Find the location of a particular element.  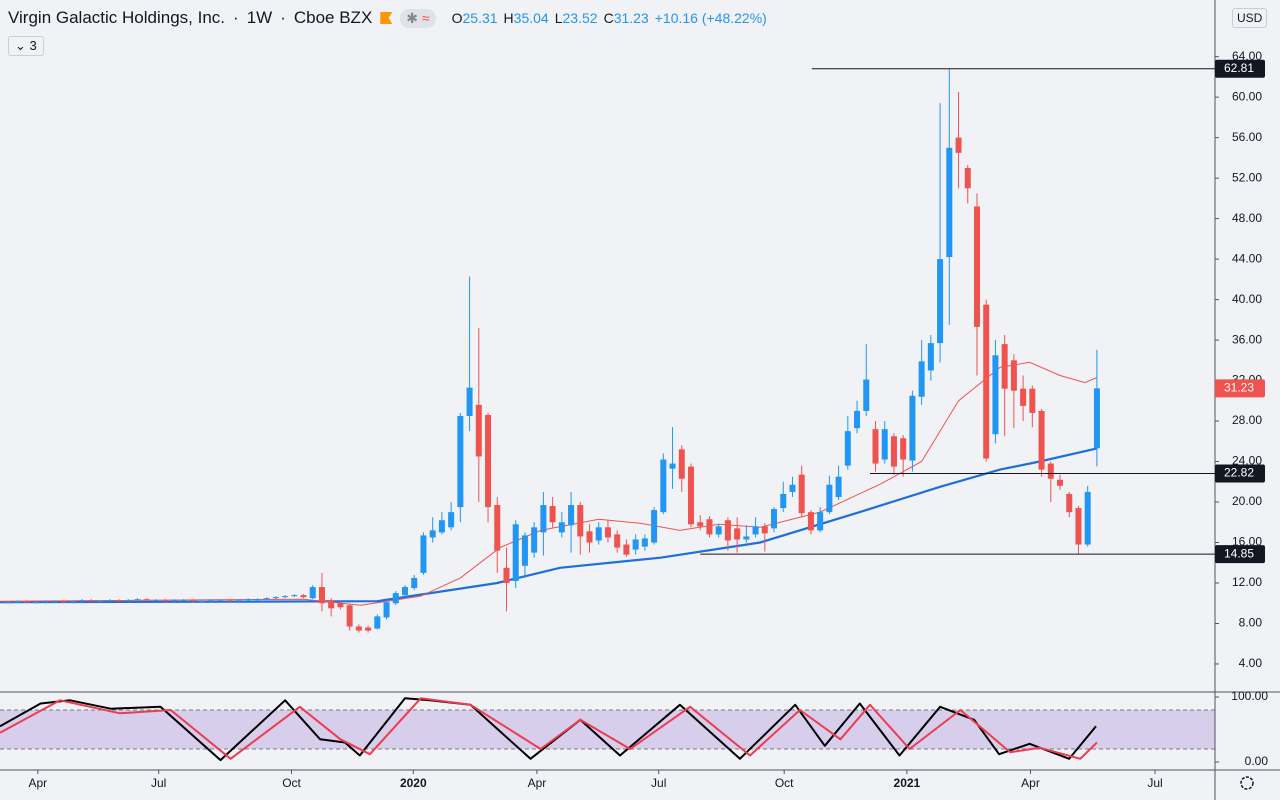

ohlc-key: O is located at coordinates (457, 18).